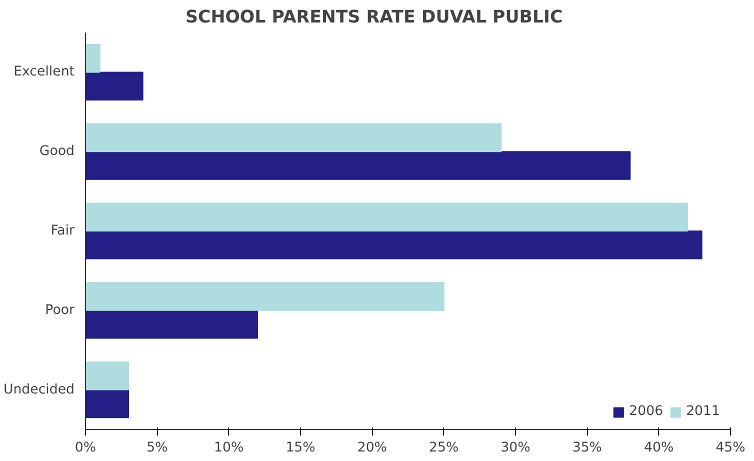 The width and height of the screenshot is (754, 461). I want to click on legend-label: 2011, so click(703, 411).